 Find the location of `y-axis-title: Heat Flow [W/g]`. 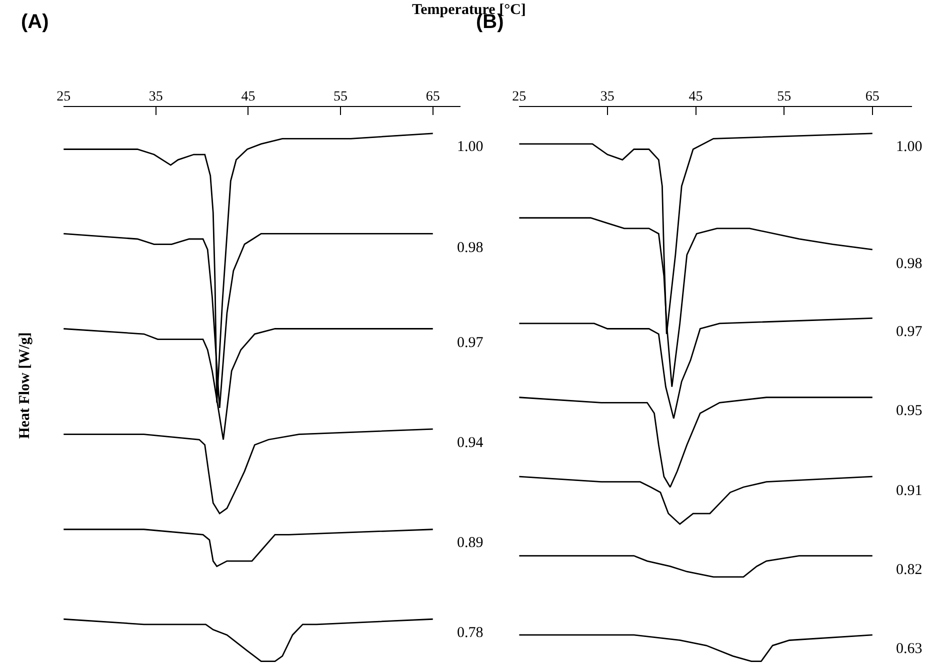

y-axis-title: Heat Flow [W/g] is located at coordinates (24, 385).